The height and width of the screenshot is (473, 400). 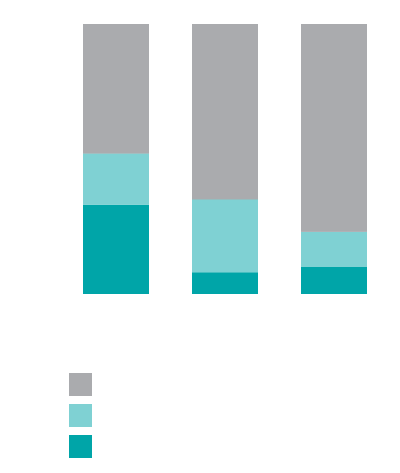 I want to click on legend-swatch-light-teal, so click(x=80, y=415).